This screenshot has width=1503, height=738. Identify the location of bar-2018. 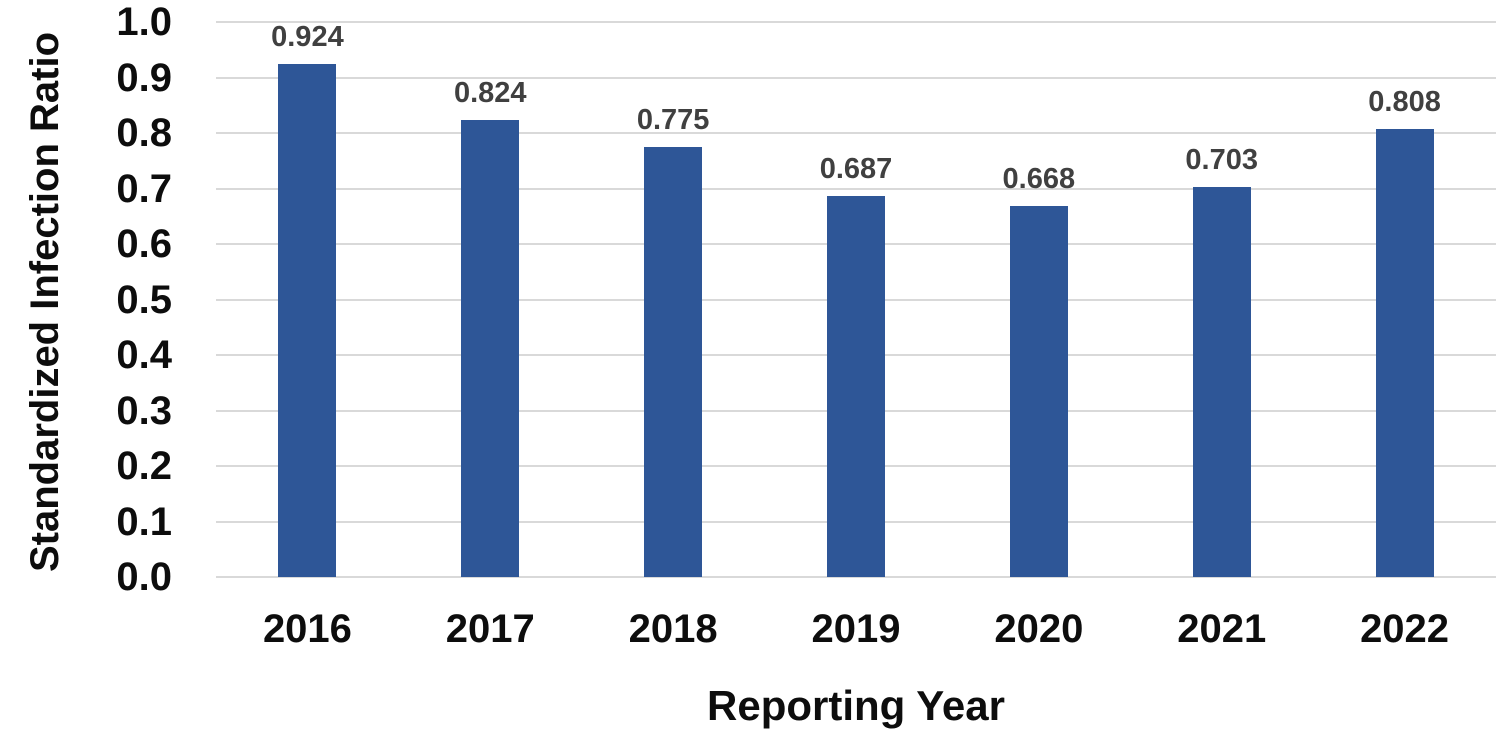
(673, 361).